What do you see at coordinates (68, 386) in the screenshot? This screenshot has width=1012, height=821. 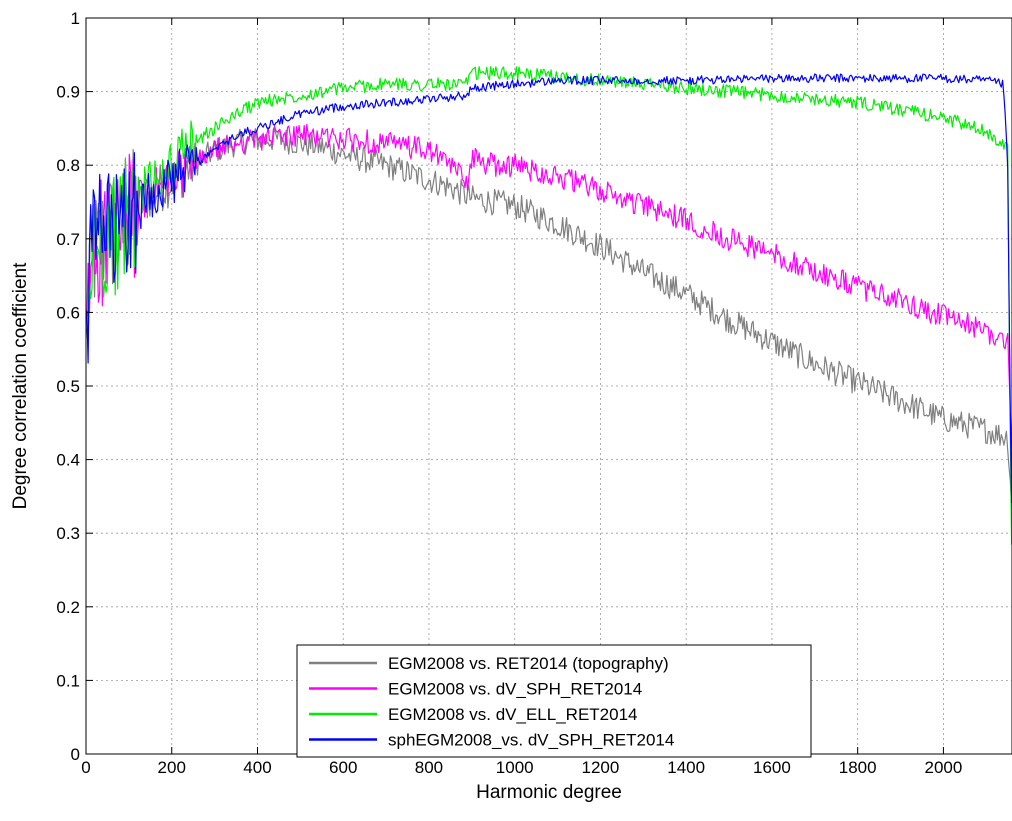 I see `y-tick-label: 0.5` at bounding box center [68, 386].